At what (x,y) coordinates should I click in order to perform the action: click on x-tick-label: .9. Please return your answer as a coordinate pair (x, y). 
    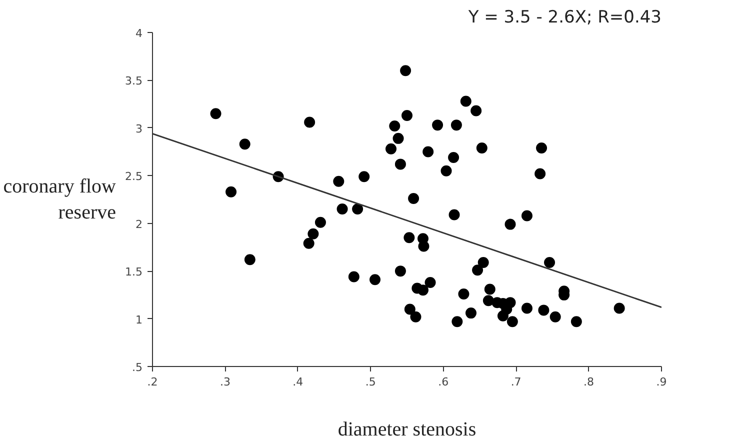
    Looking at the image, I should click on (661, 382).